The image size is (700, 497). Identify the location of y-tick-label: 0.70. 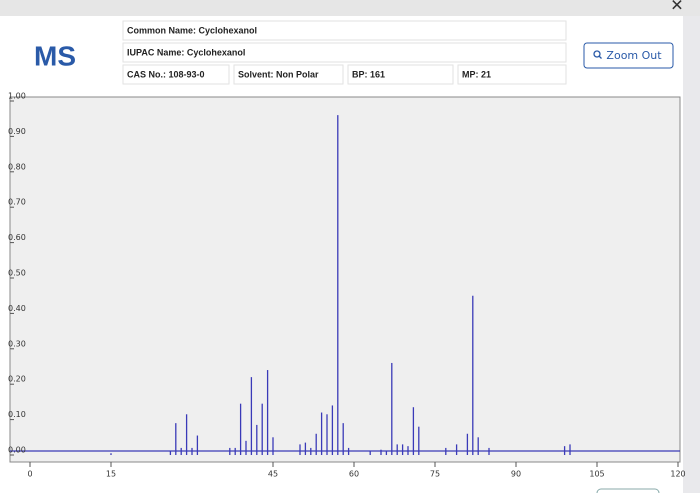
(17, 202).